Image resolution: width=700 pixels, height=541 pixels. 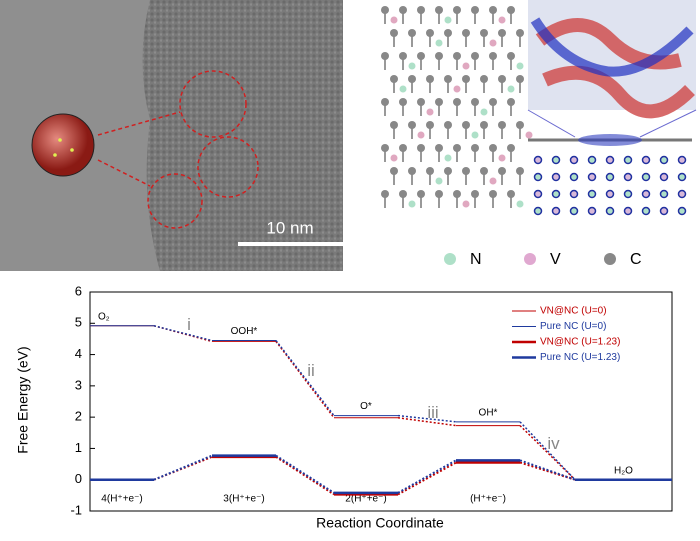 What do you see at coordinates (78, 353) in the screenshot?
I see `y-tick-label: 4` at bounding box center [78, 353].